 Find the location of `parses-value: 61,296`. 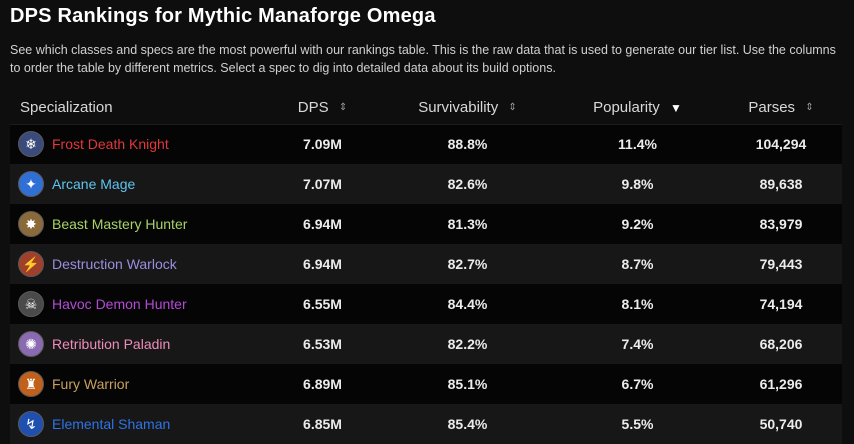

parses-value: 61,296 is located at coordinates (781, 384).